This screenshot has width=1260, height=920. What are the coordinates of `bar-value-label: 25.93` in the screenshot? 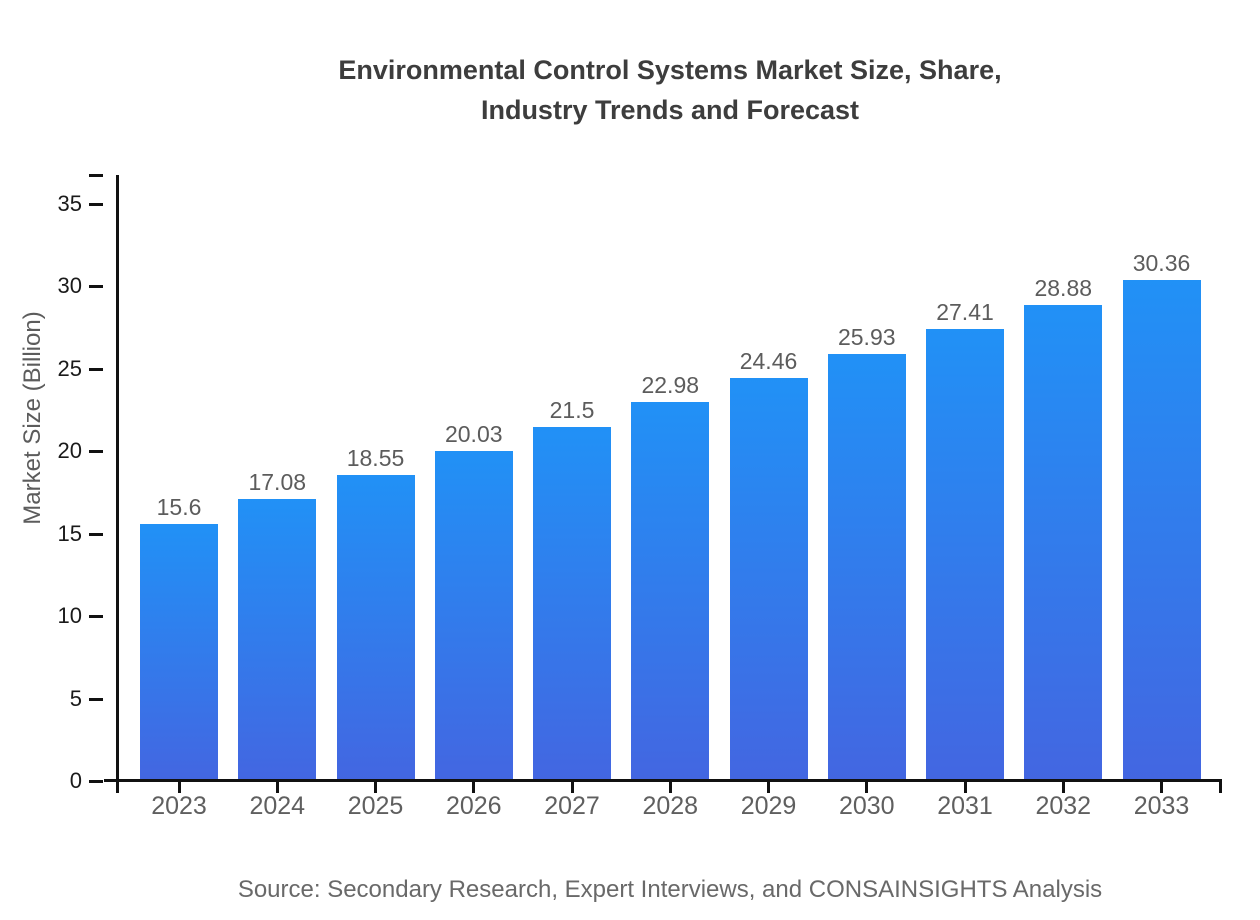 It's located at (866, 336).